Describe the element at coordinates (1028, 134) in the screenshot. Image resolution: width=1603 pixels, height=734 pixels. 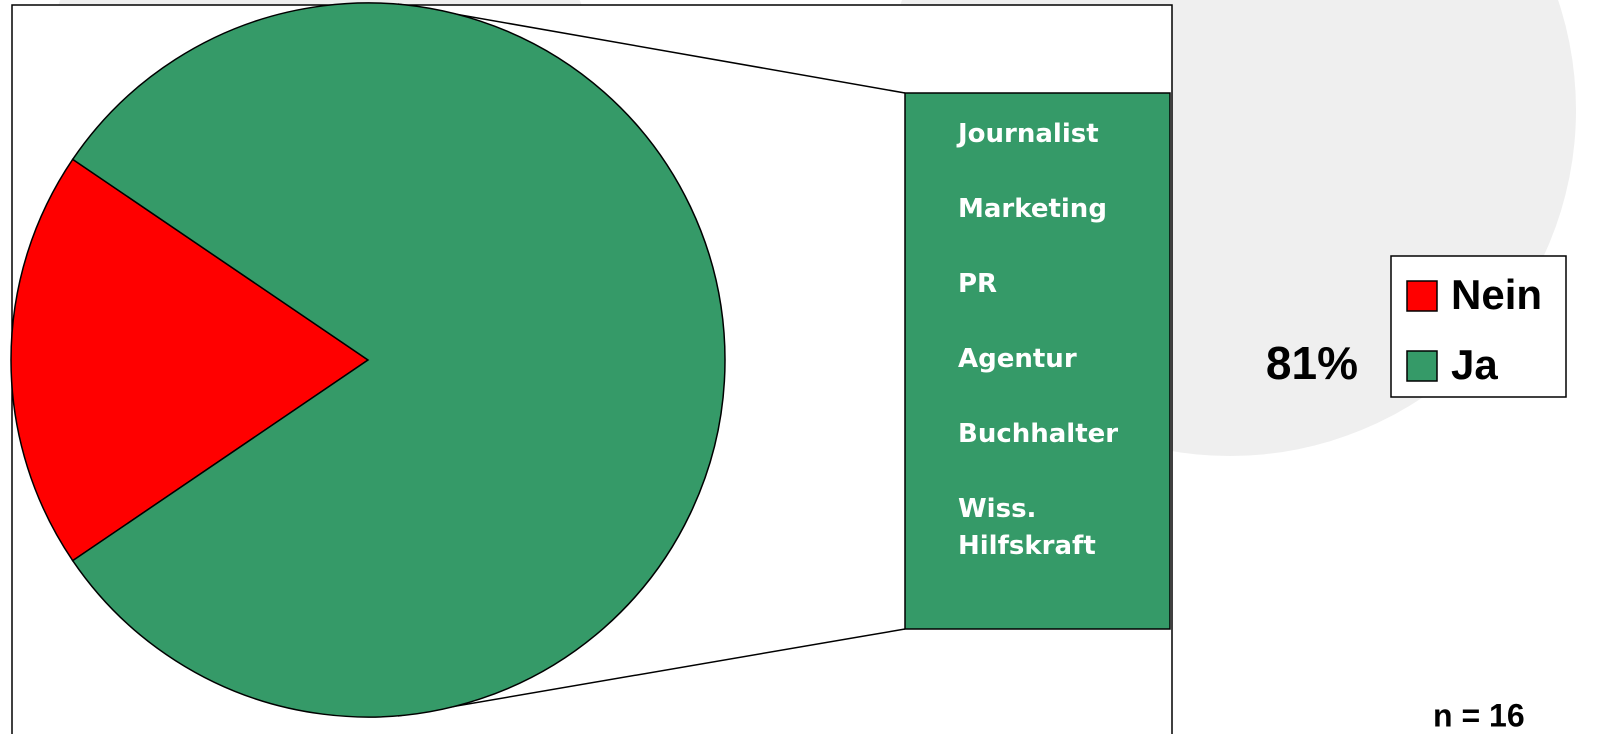
I see `breakdown-item: Journalist` at that location.